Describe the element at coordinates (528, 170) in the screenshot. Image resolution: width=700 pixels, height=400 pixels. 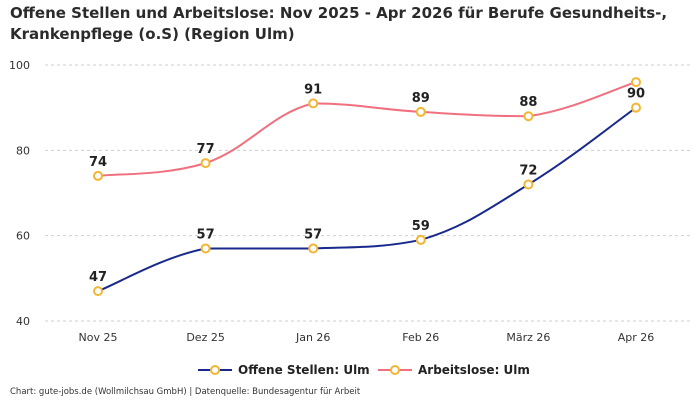
I see `data-label: 72` at that location.